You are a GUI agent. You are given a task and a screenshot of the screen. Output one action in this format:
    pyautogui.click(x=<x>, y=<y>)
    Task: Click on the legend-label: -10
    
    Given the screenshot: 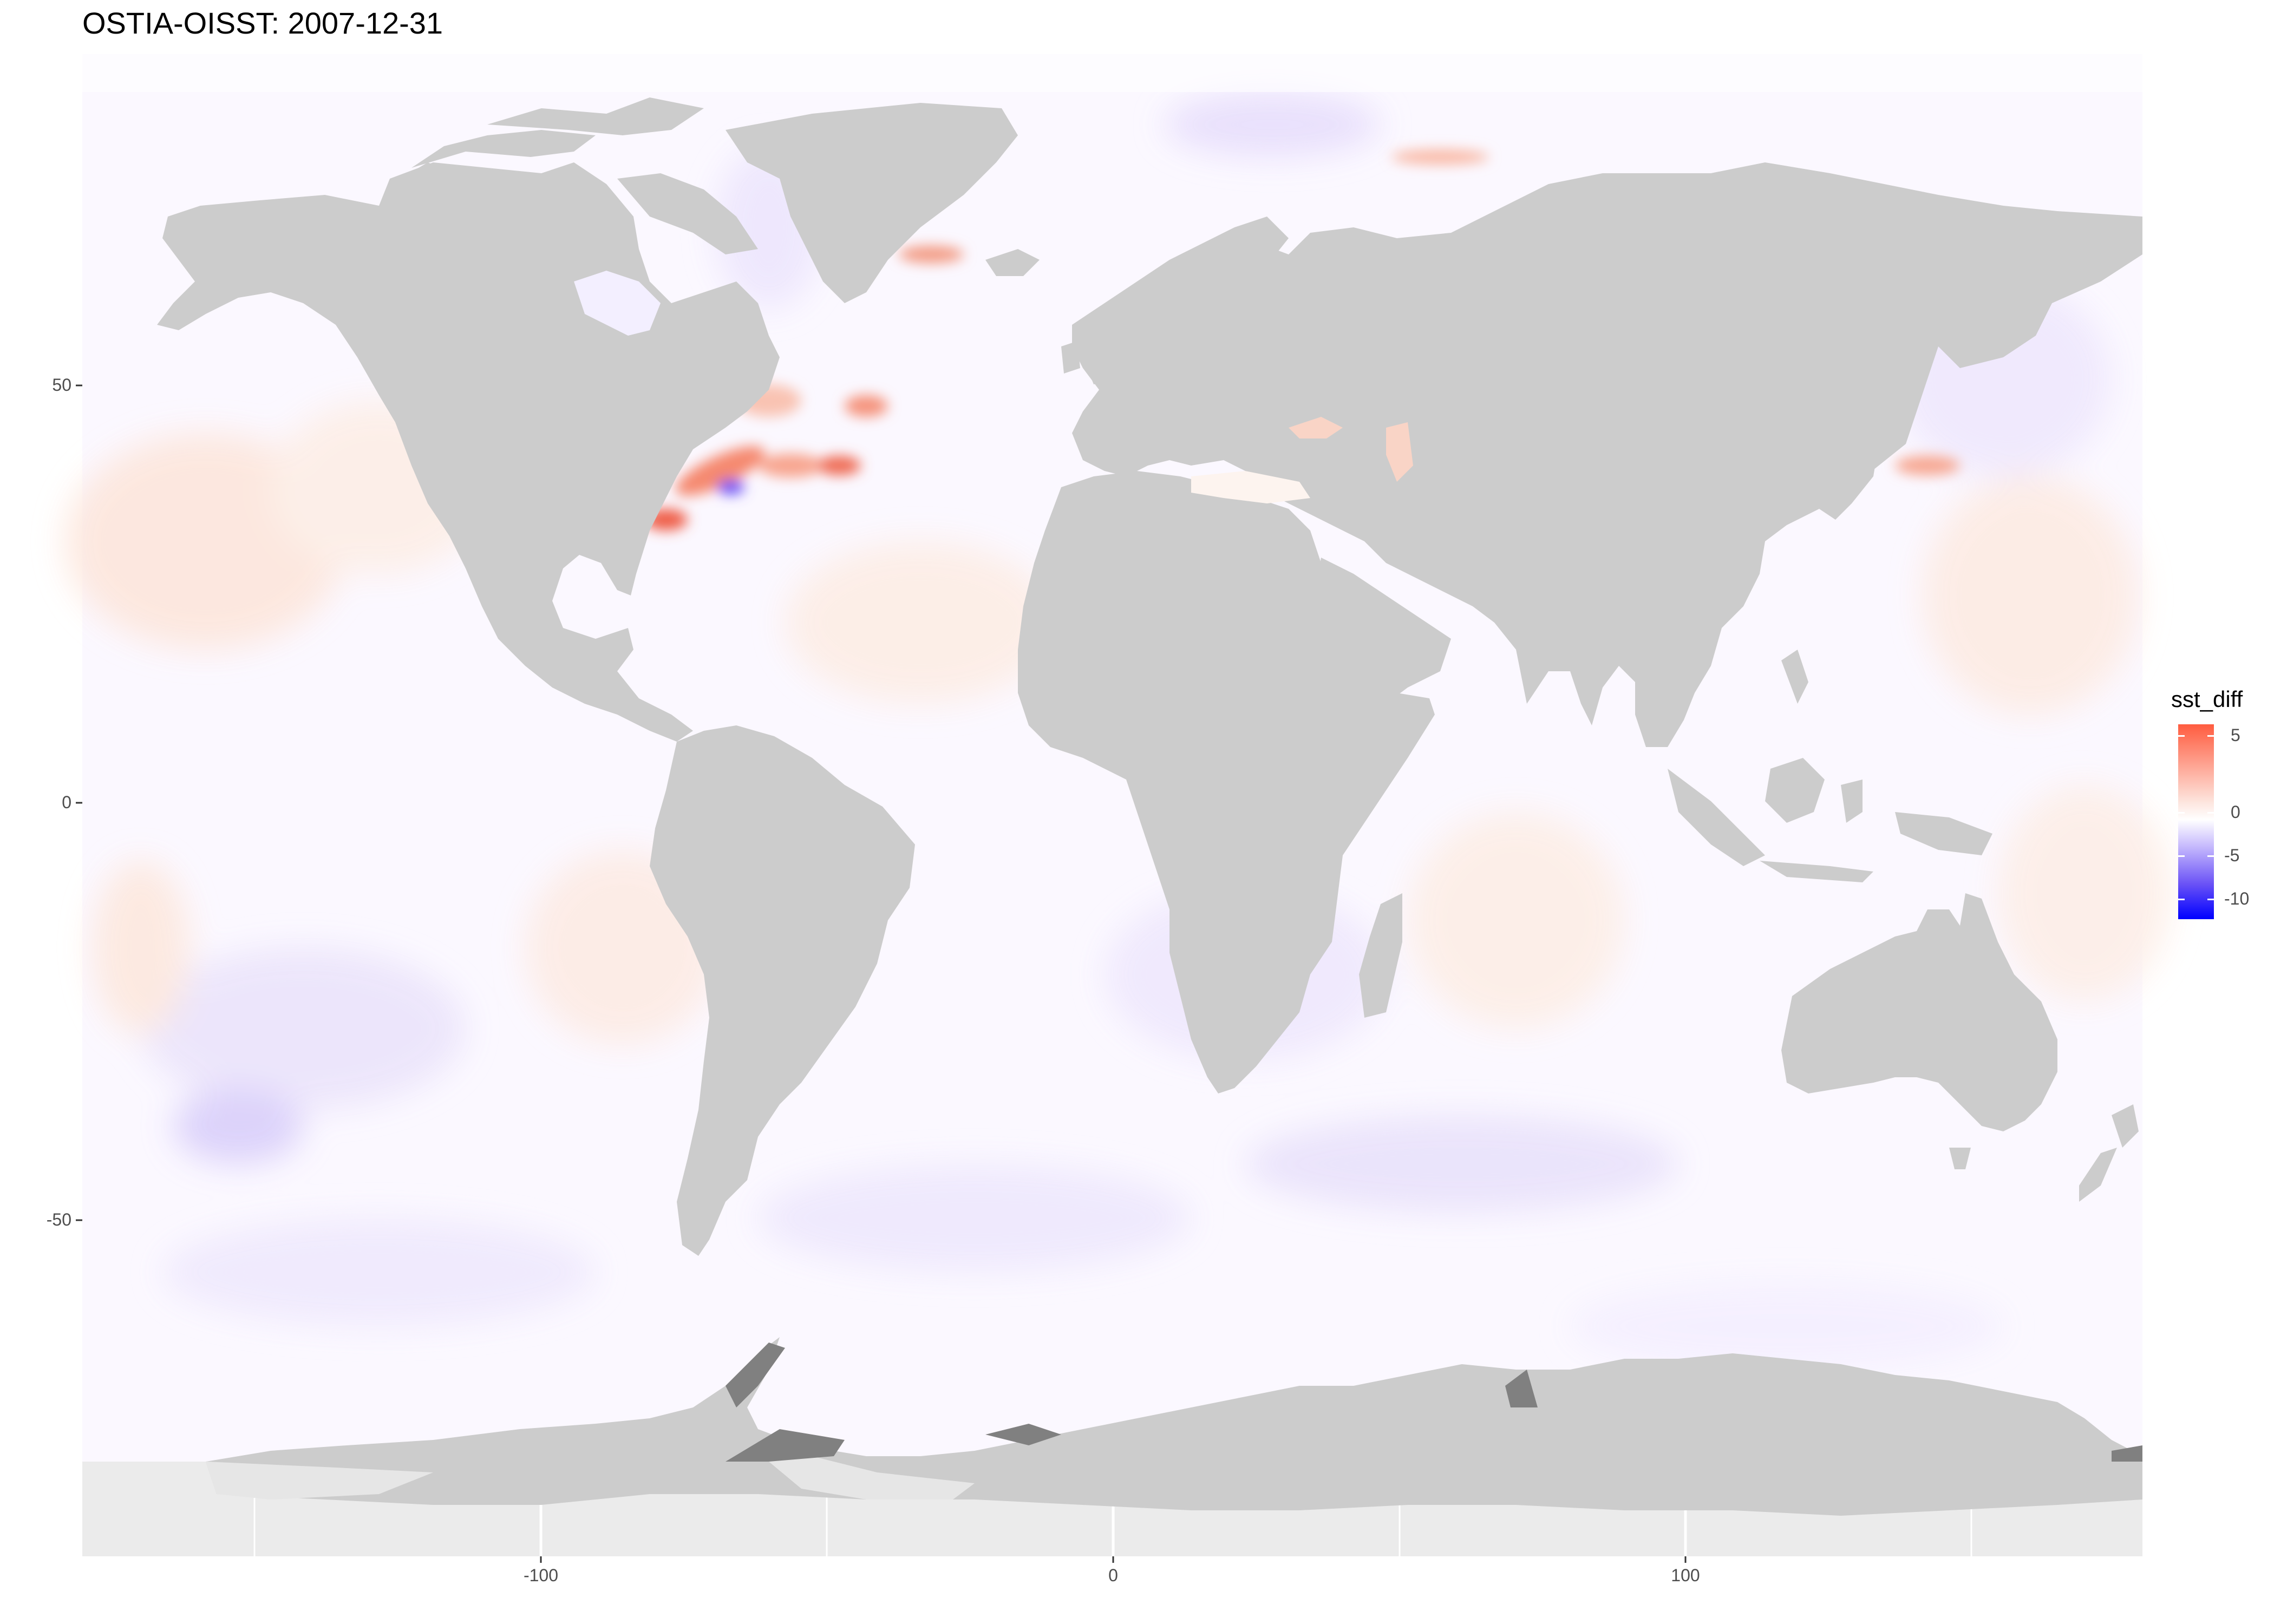 What is the action you would take?
    pyautogui.click(x=2237, y=898)
    